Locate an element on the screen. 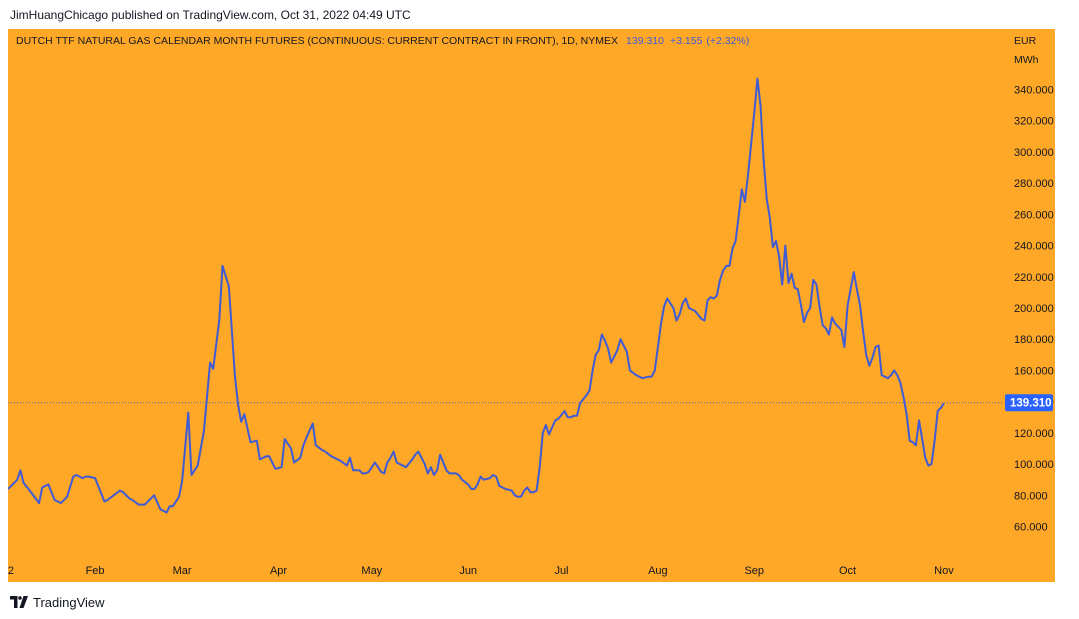  y-tick-label: 180.000 is located at coordinates (1034, 340).